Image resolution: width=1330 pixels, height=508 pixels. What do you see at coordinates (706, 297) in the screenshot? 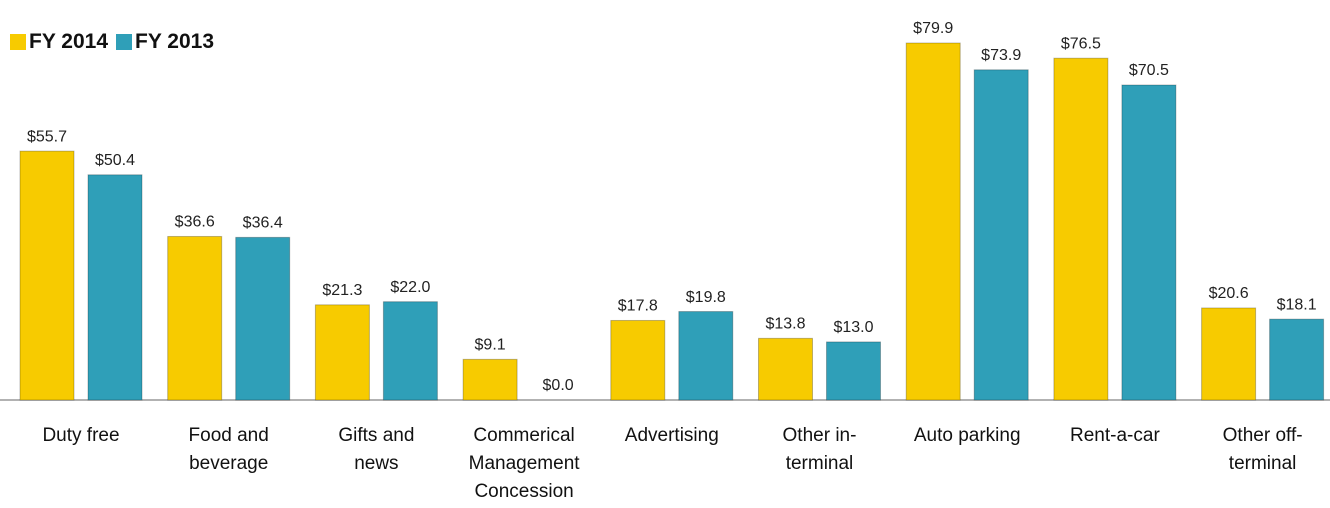
I see `data-label: $19.8` at bounding box center [706, 297].